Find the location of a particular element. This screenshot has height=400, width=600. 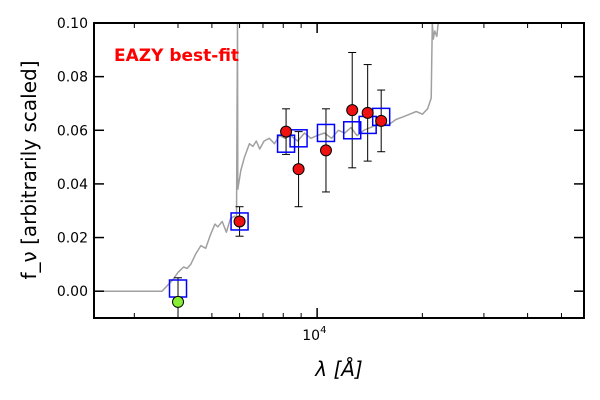

y-tick-label: 0.08 is located at coordinates (72, 78).